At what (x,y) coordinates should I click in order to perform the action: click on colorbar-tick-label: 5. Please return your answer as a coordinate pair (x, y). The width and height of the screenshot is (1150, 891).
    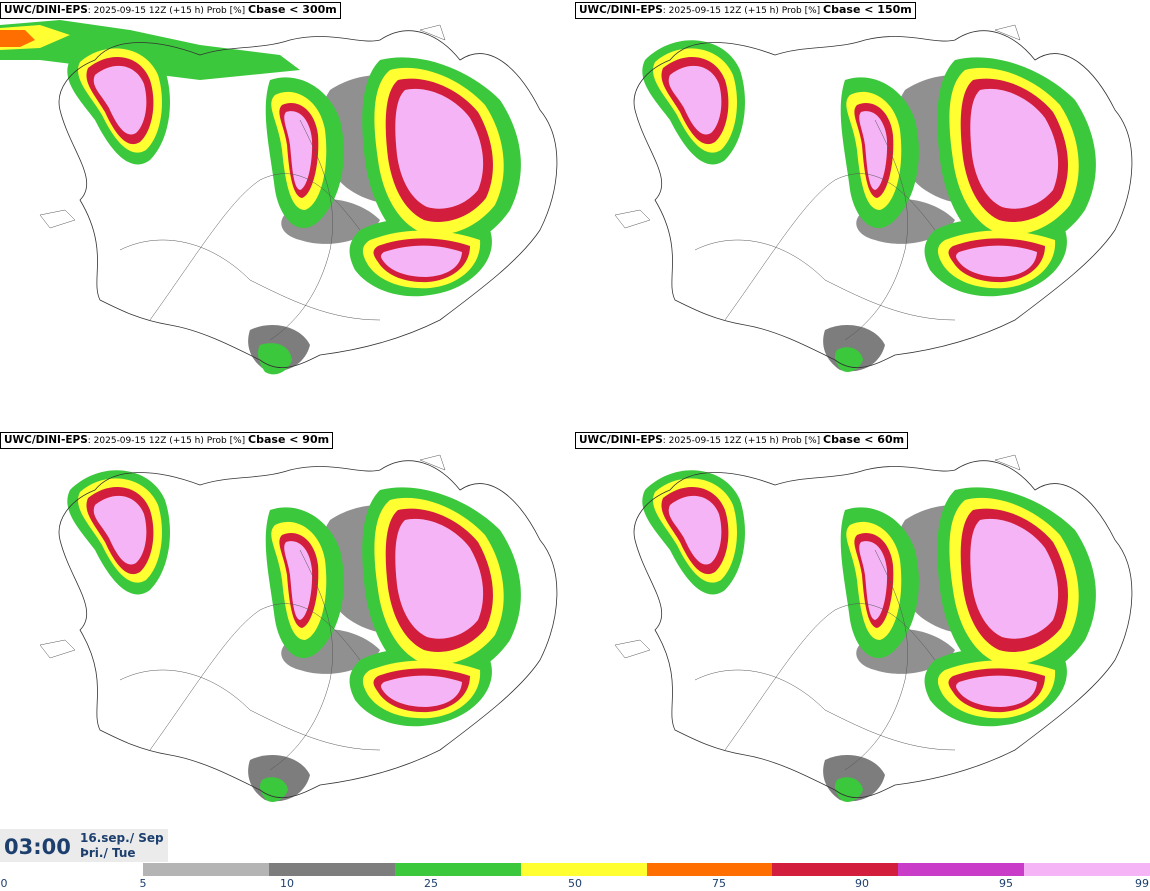
    Looking at the image, I should click on (143, 883).